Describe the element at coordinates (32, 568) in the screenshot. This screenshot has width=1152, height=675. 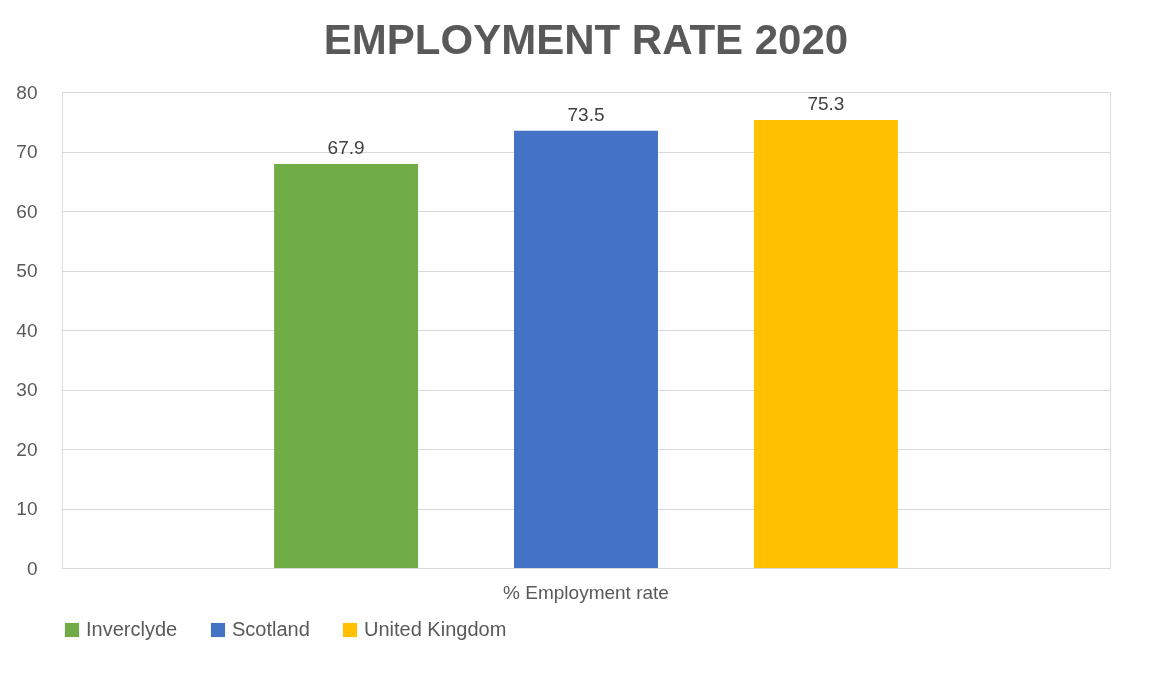
I see `y-tick-label: 0` at that location.